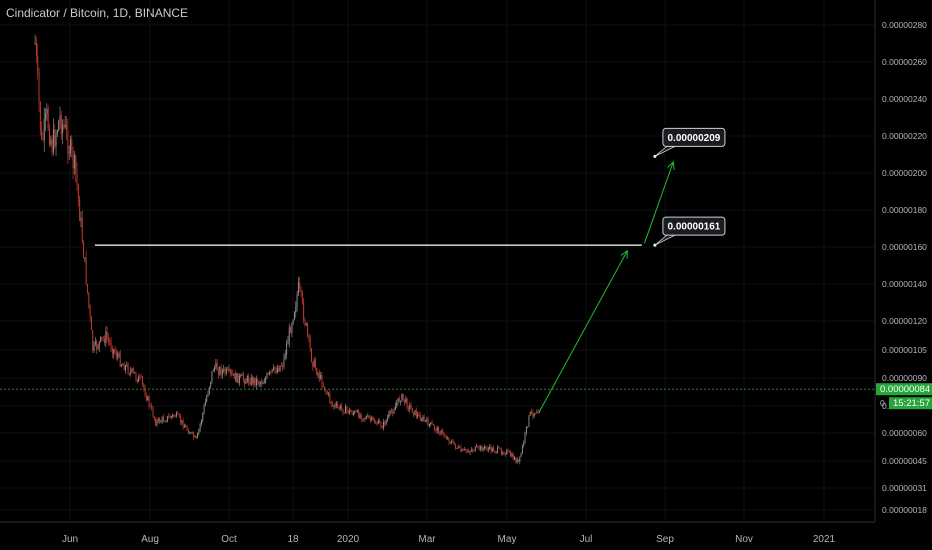 This screenshot has height=550, width=932. I want to click on price-tick-label: 0.00000045, so click(904, 461).